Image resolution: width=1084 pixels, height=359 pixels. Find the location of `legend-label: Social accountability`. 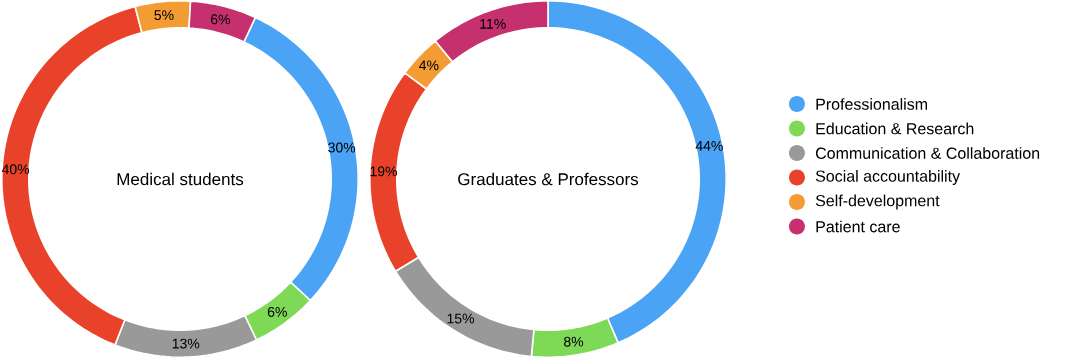

legend-label: Social accountability is located at coordinates (888, 177).